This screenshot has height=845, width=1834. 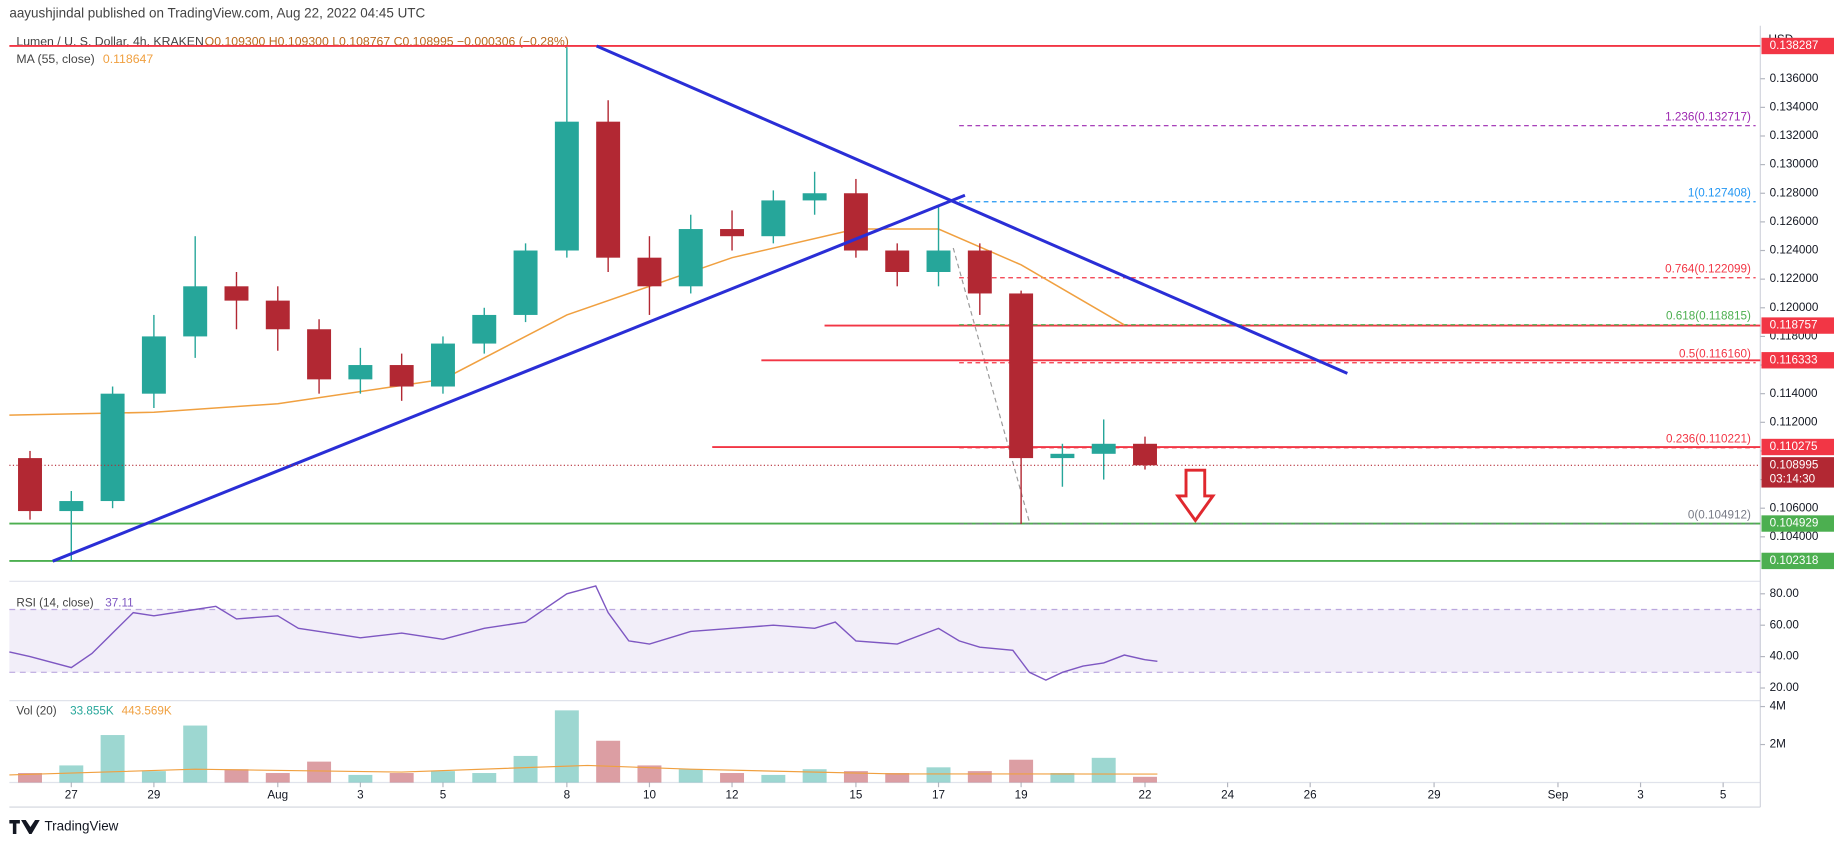 I want to click on symbol-title: Lumen / U. S. Dollar, 4h, KRAKEN, so click(x=109, y=41).